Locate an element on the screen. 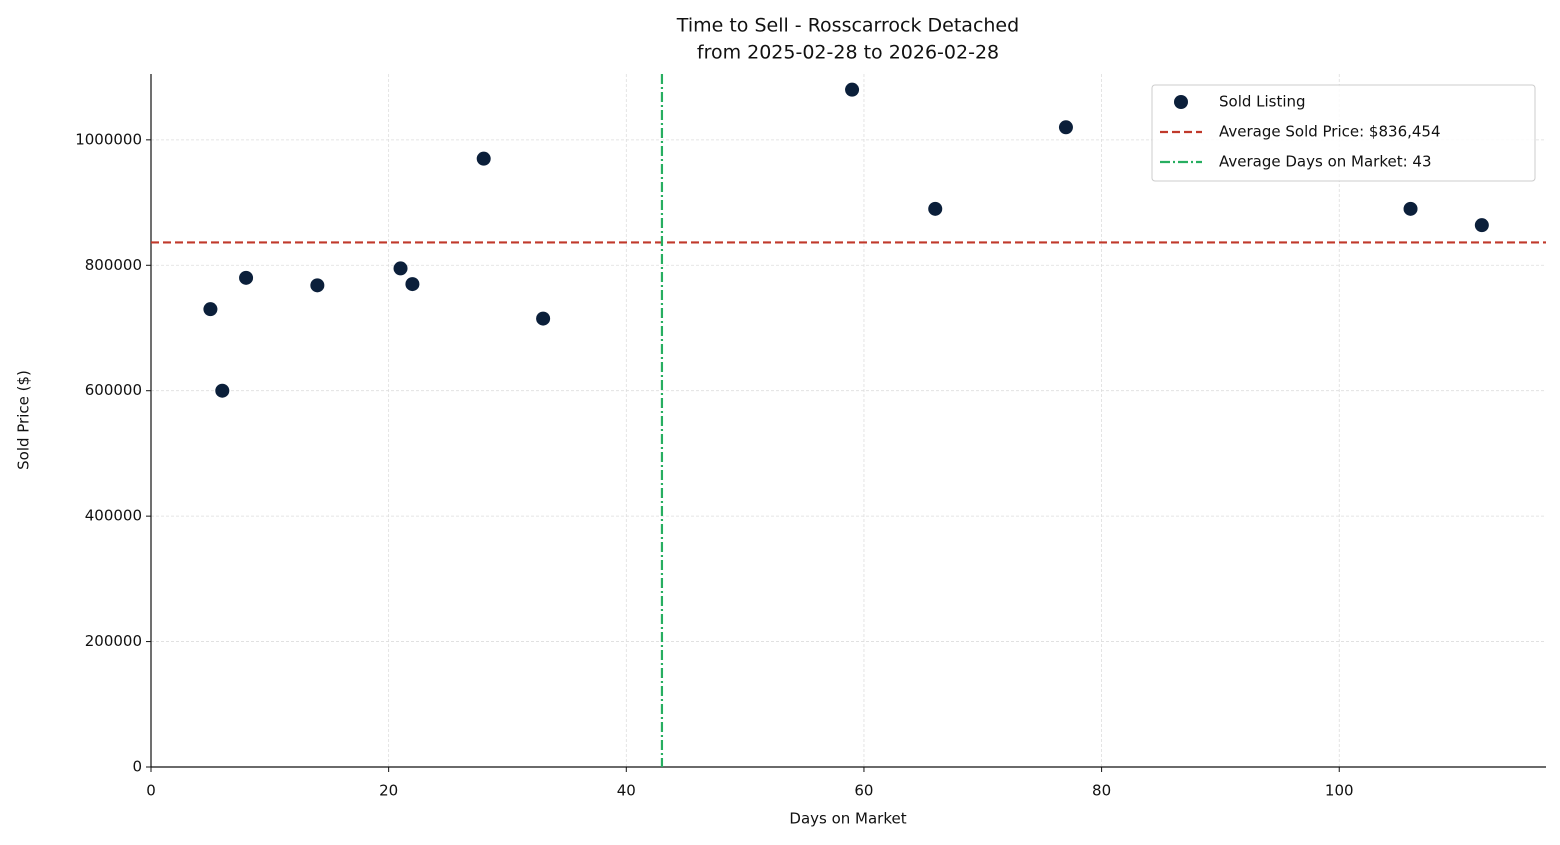 This screenshot has width=1560, height=845. x-tick-label: 100 is located at coordinates (1339, 791).